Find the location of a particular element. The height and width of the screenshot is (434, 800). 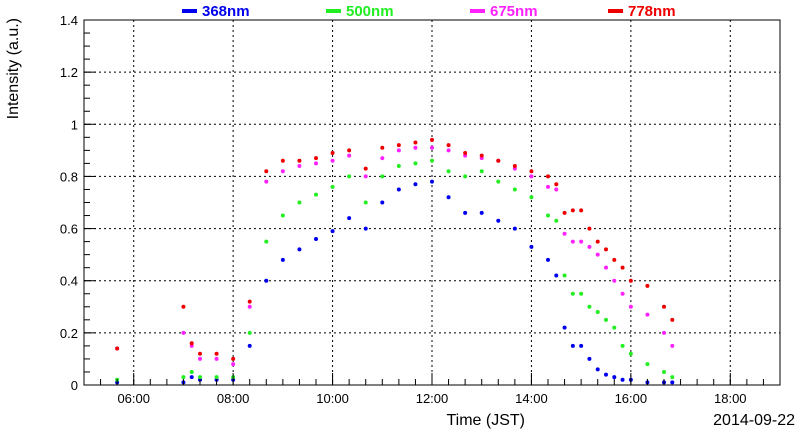

y-tick-label: 0 is located at coordinates (74, 385).